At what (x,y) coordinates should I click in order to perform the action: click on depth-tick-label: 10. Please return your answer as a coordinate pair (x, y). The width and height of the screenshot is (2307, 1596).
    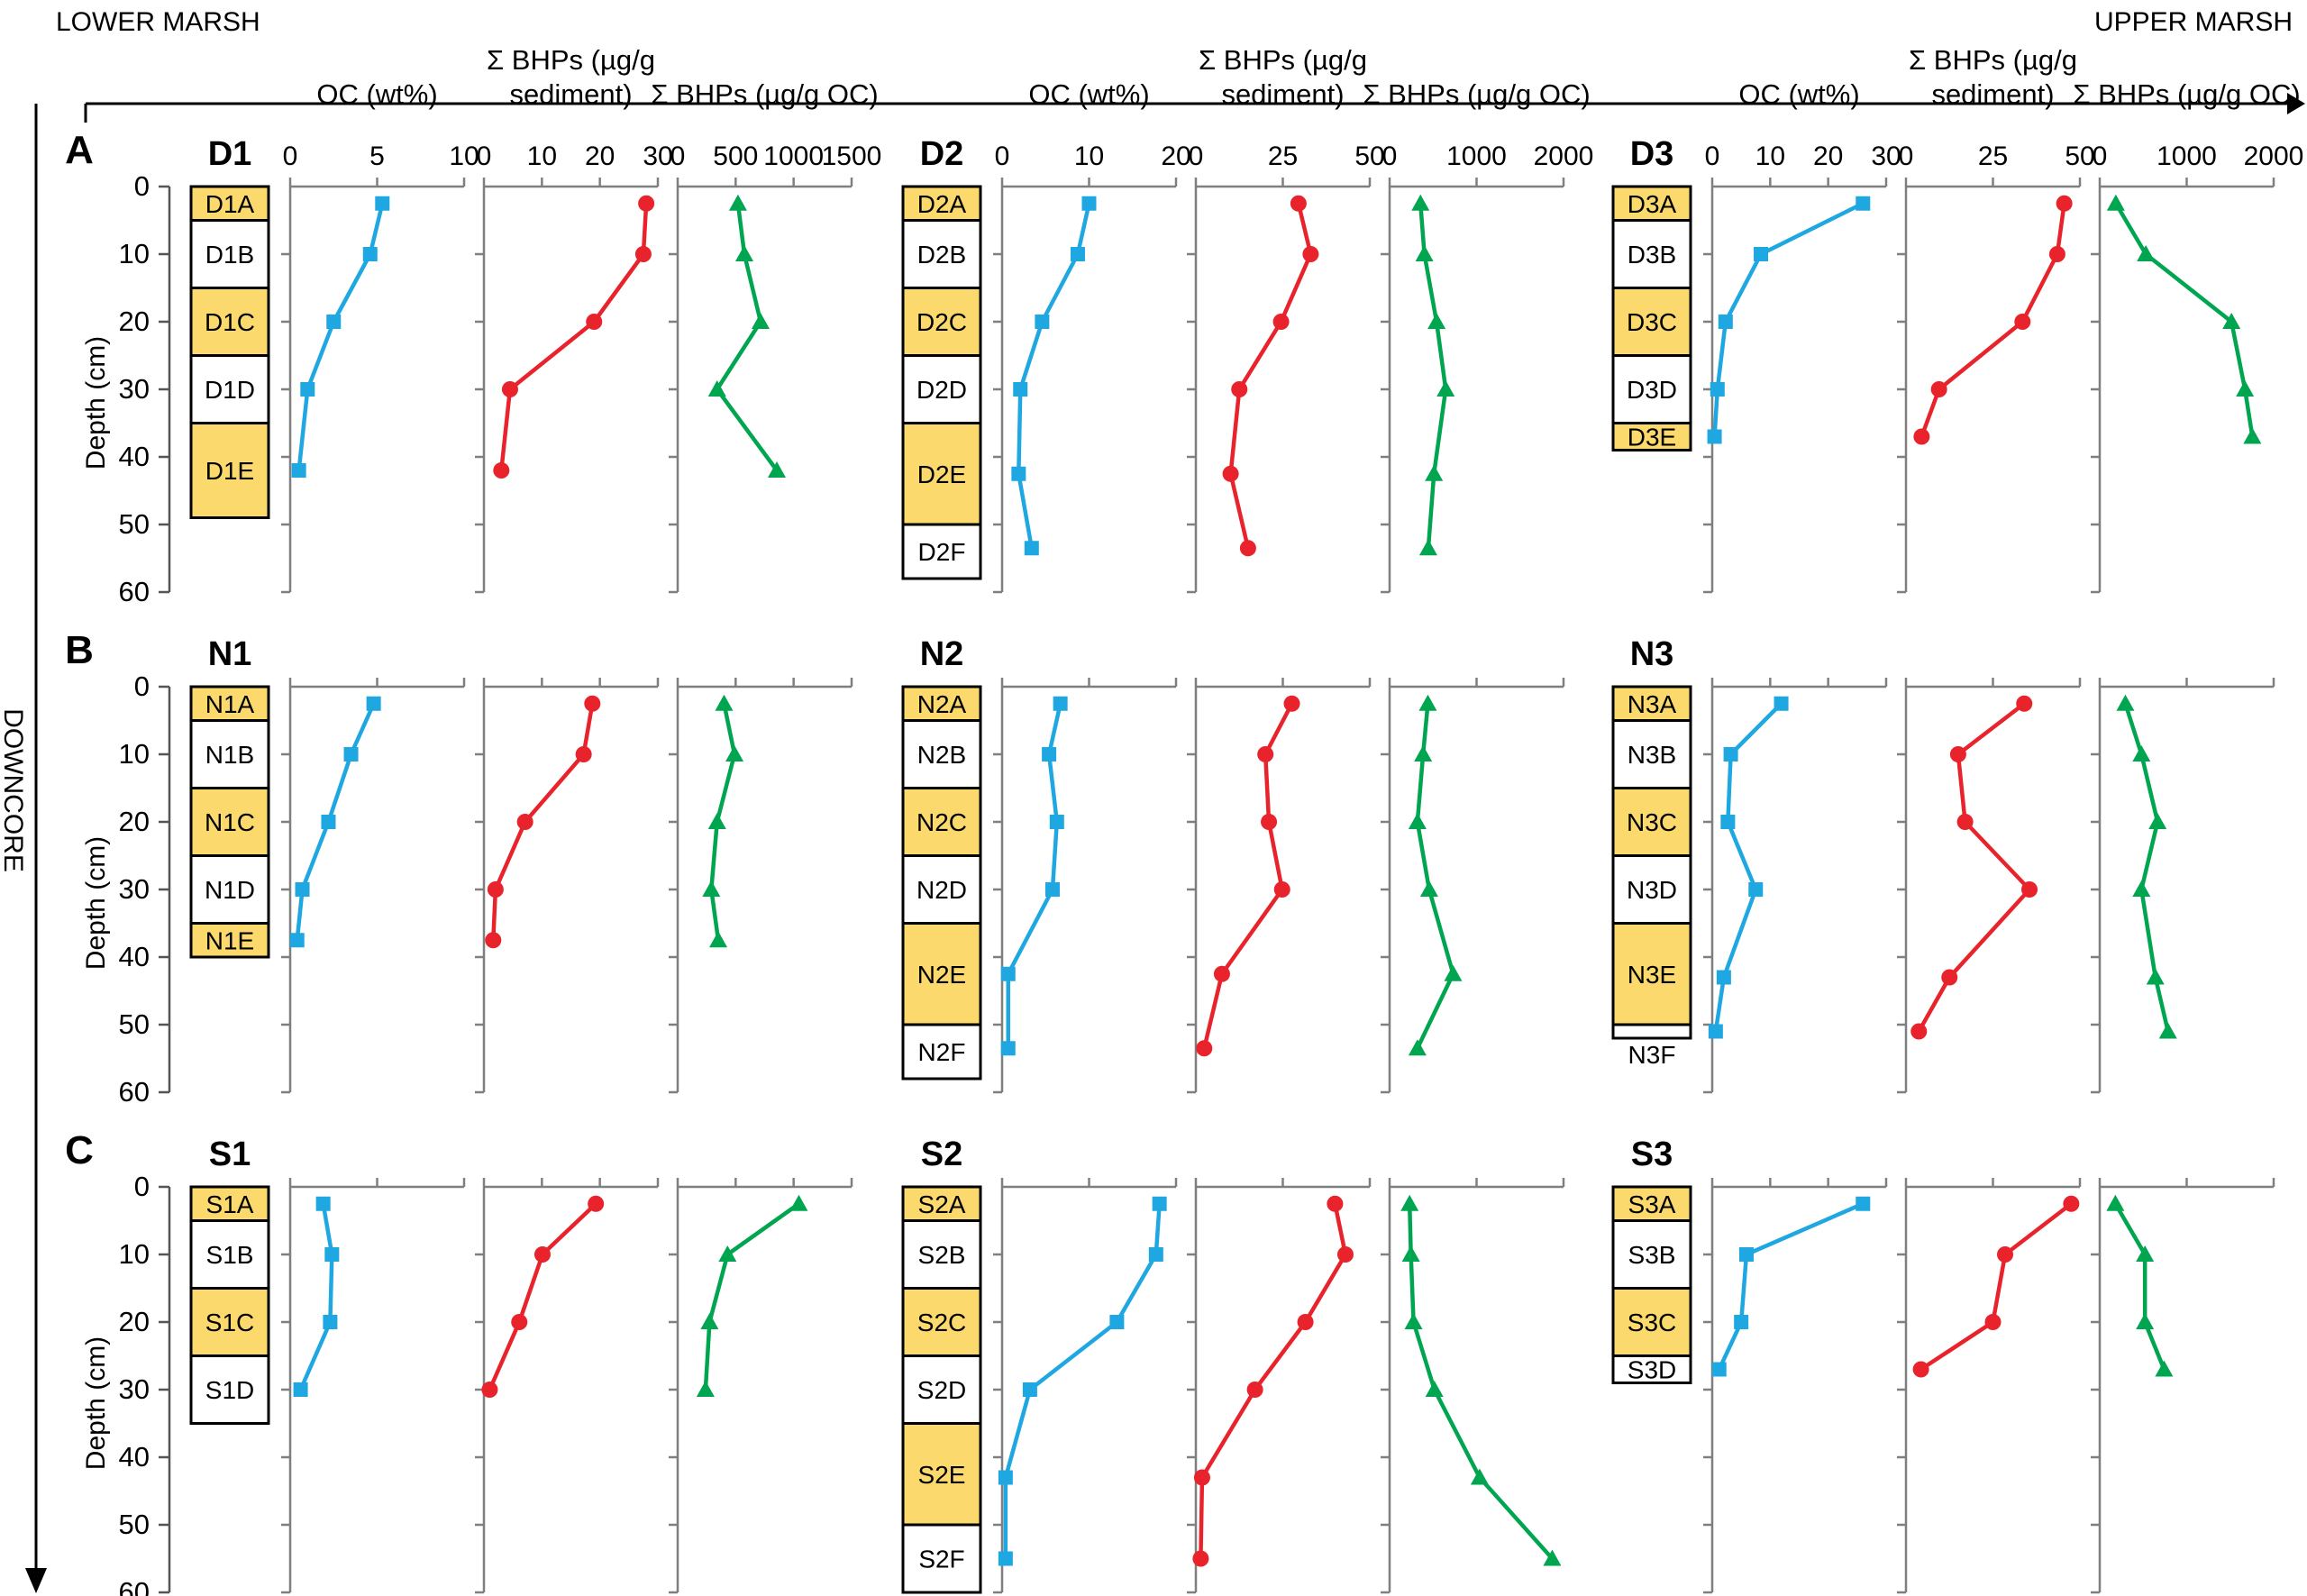
    Looking at the image, I should click on (134, 754).